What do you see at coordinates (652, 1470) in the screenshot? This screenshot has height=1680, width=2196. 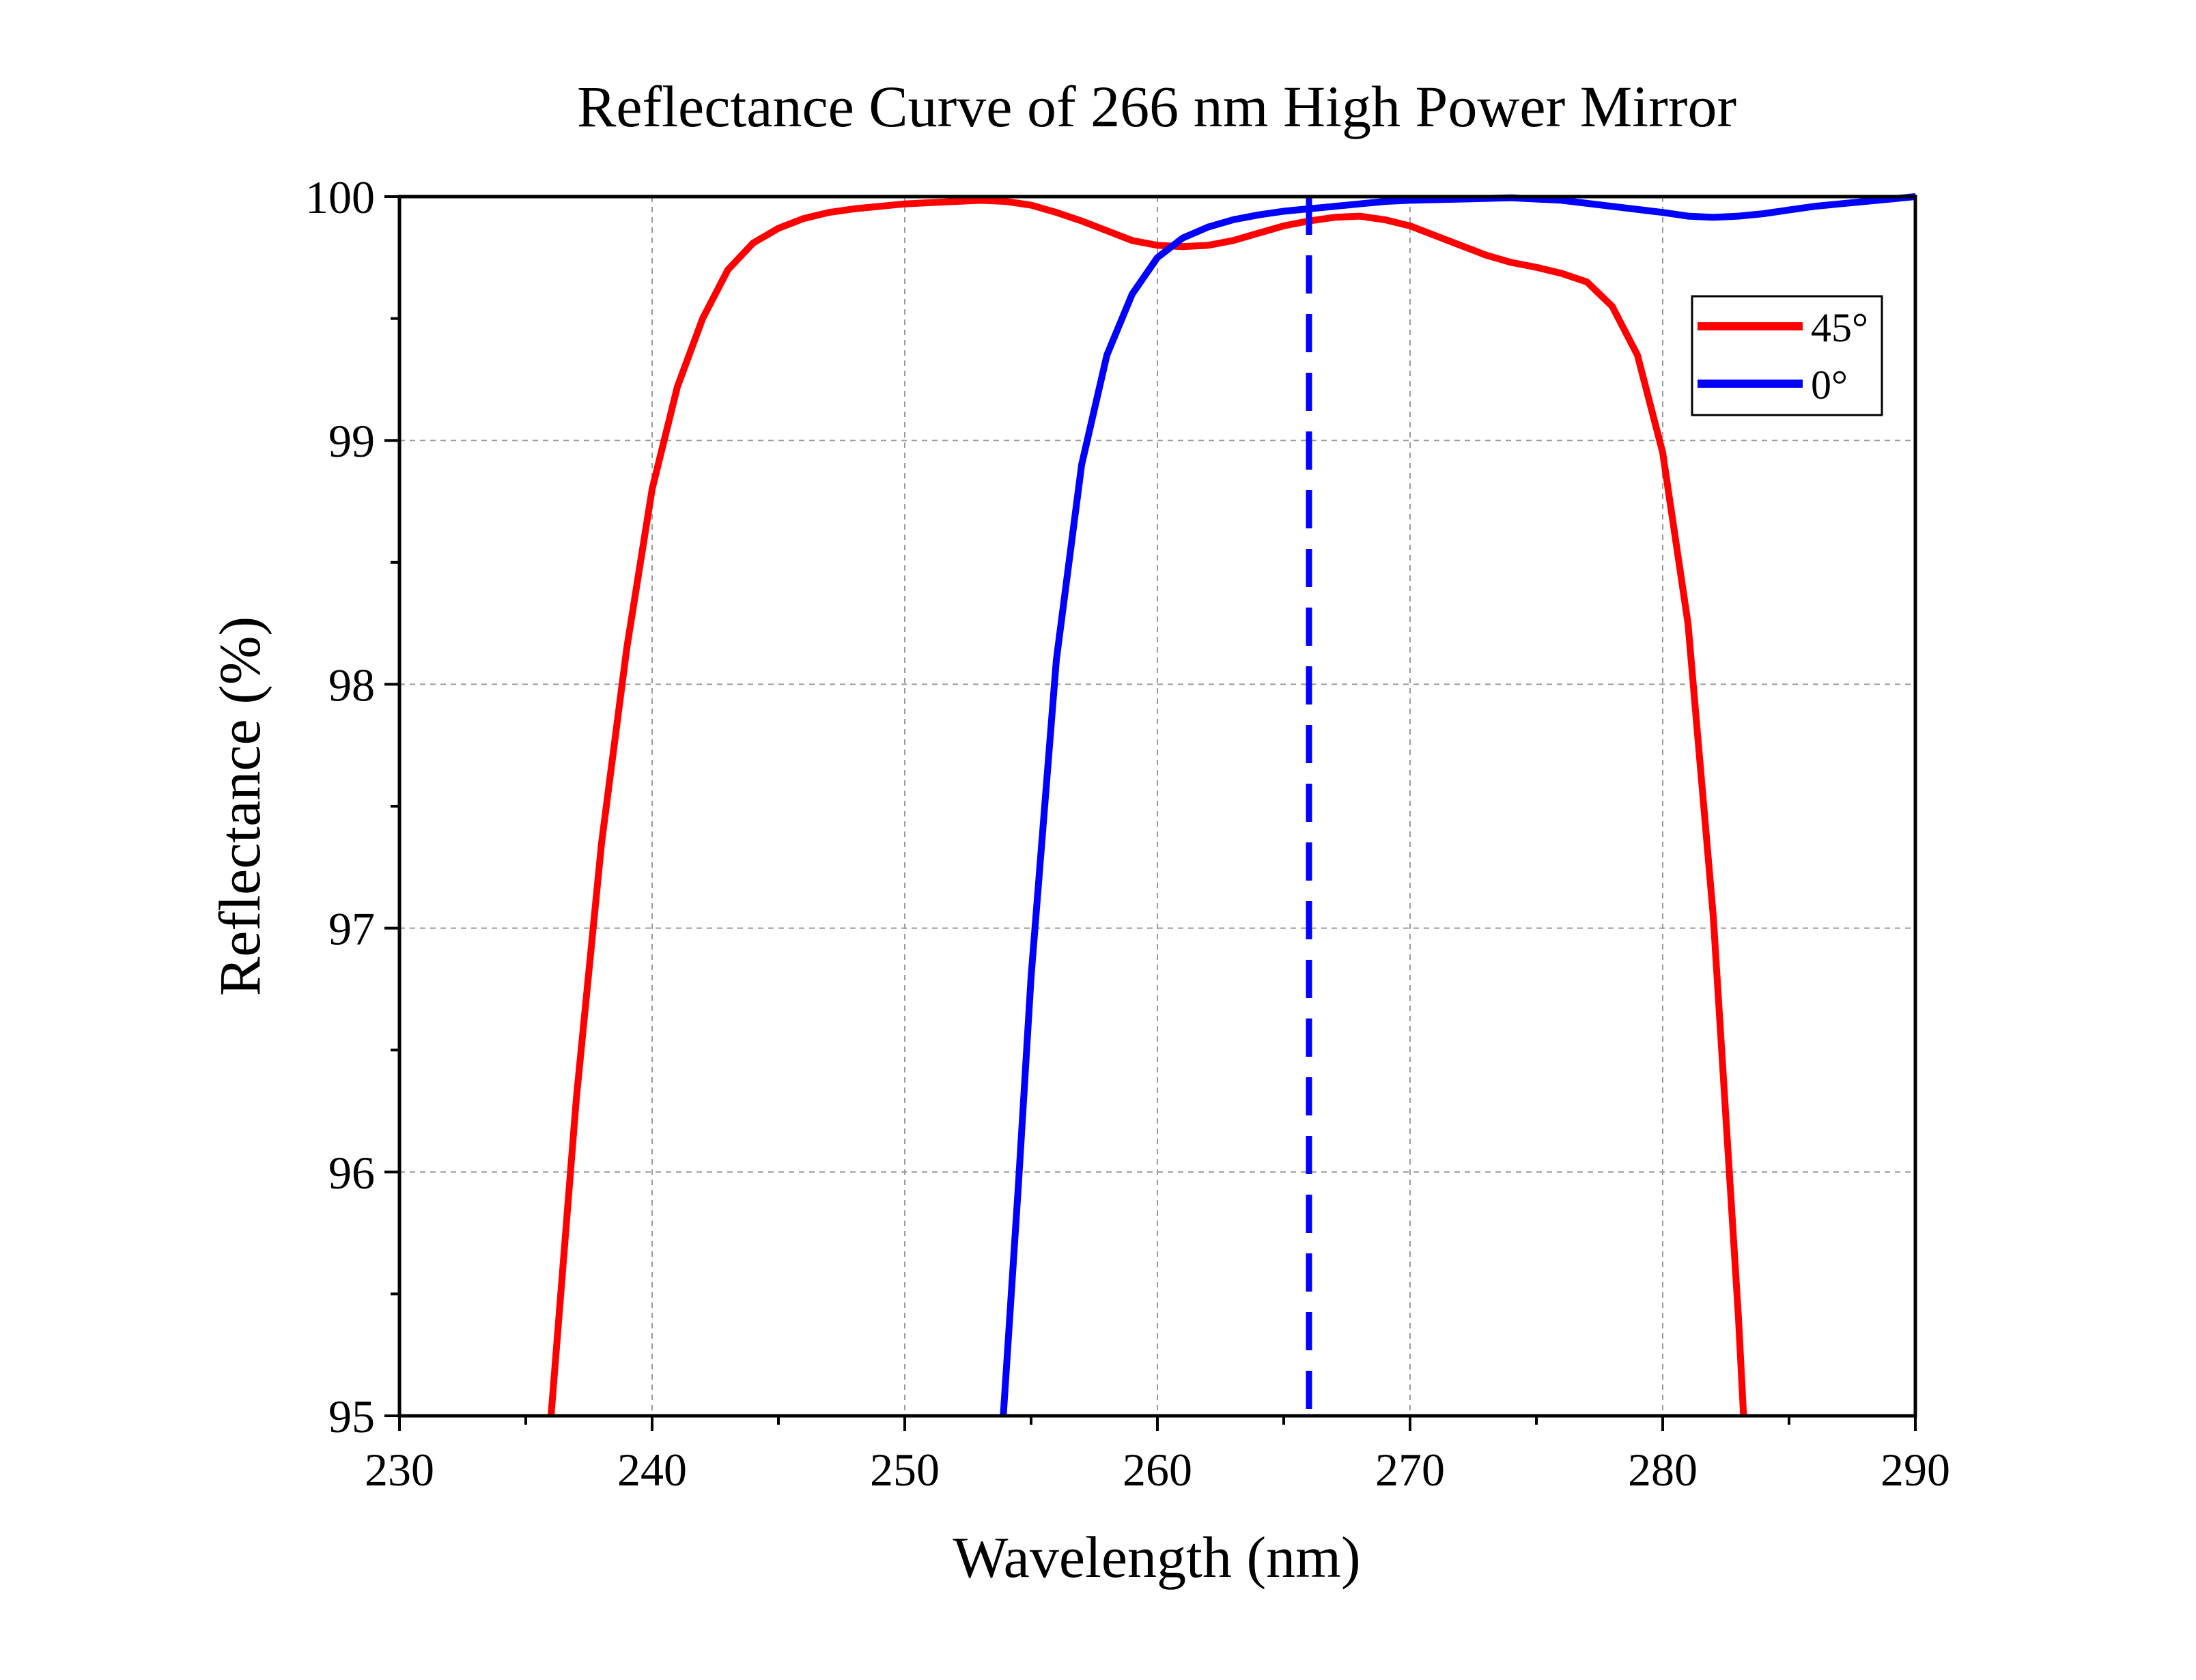 I see `x-tick-label: 240` at bounding box center [652, 1470].